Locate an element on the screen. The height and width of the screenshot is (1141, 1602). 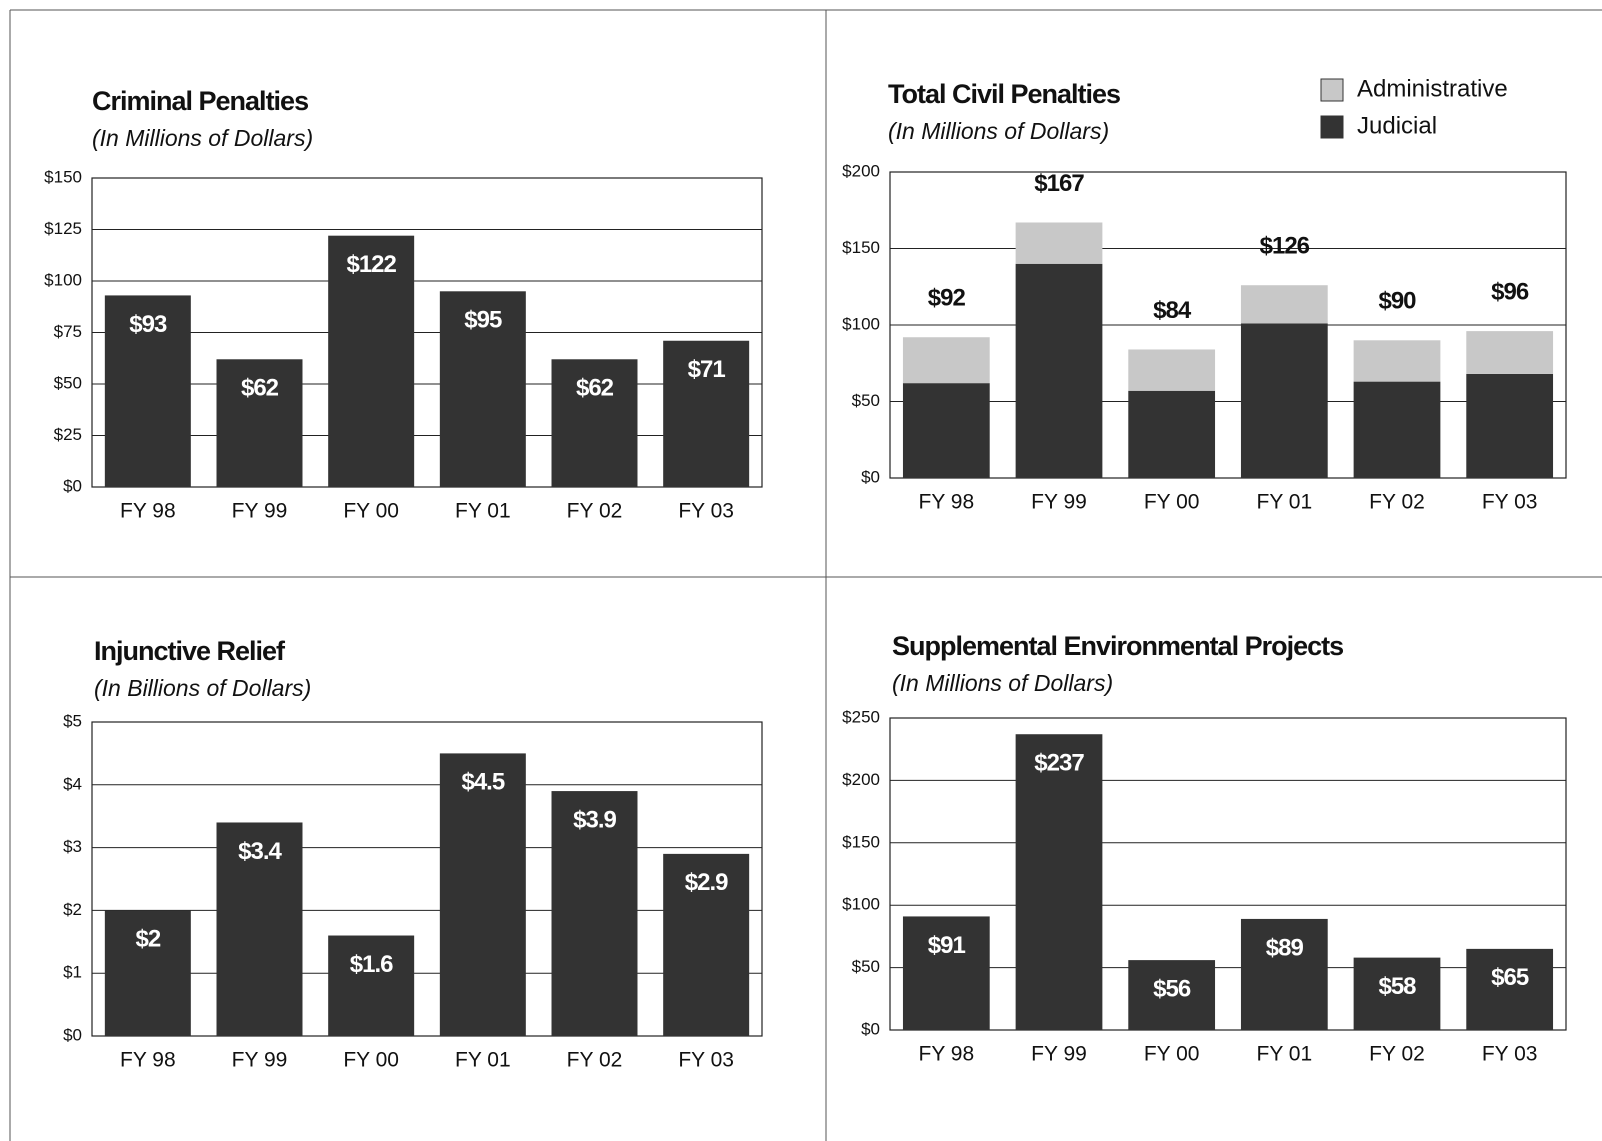
value-label: $1.6 is located at coordinates (371, 964).